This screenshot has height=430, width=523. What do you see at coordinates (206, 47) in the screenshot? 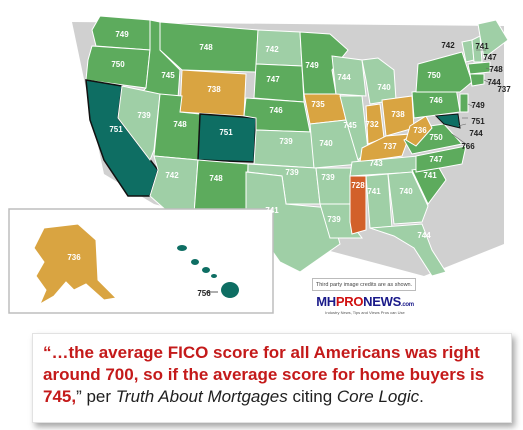
I see `score-label-mt: 748` at bounding box center [206, 47].